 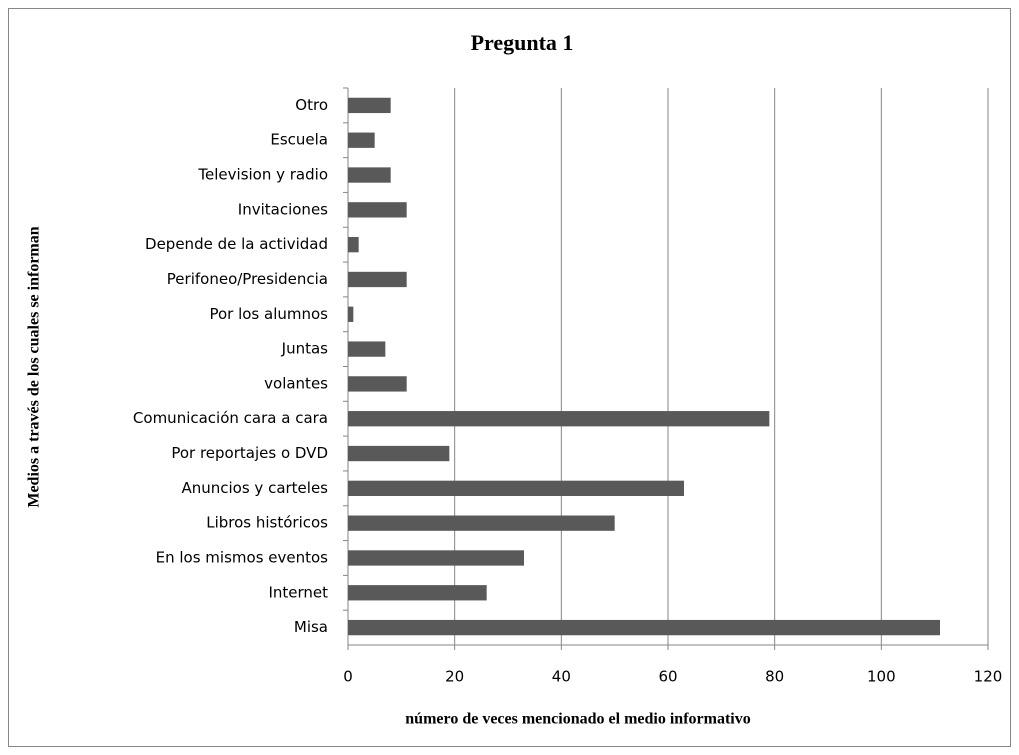 What do you see at coordinates (305, 349) in the screenshot?
I see `y-tick-label: Juntas` at bounding box center [305, 349].